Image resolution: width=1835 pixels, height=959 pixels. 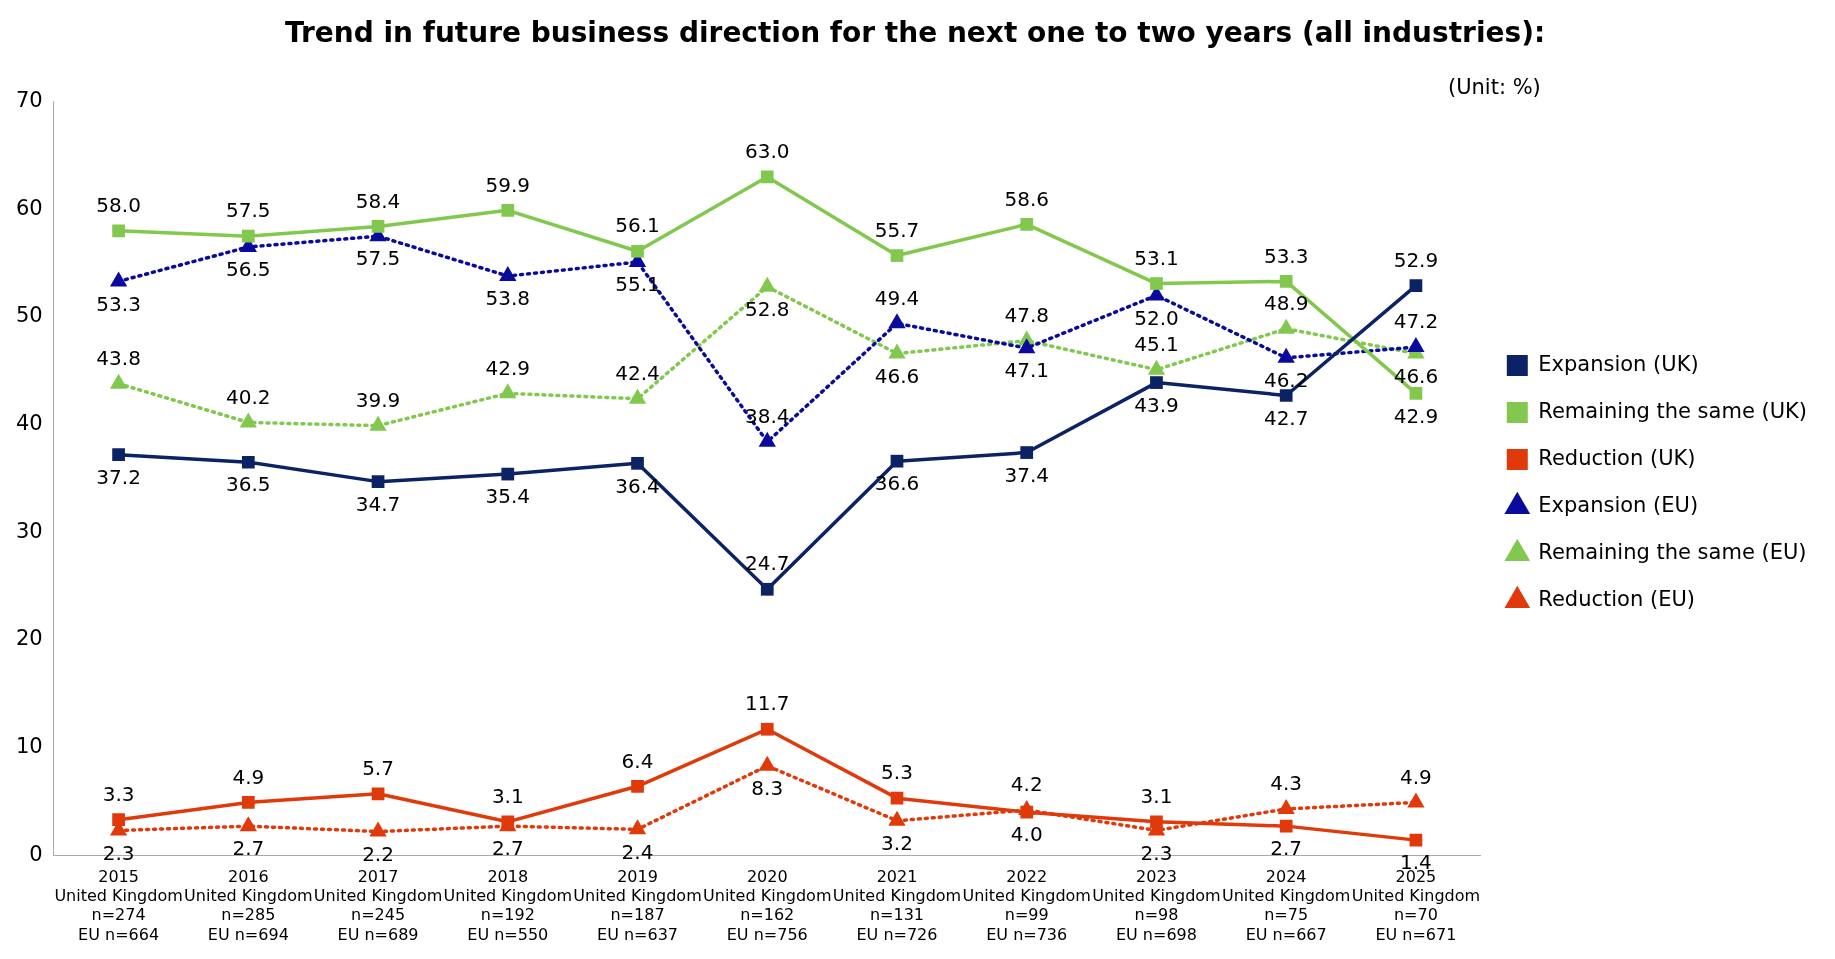 What do you see at coordinates (1286, 302) in the screenshot?
I see `data-label: 48.9` at bounding box center [1286, 302].